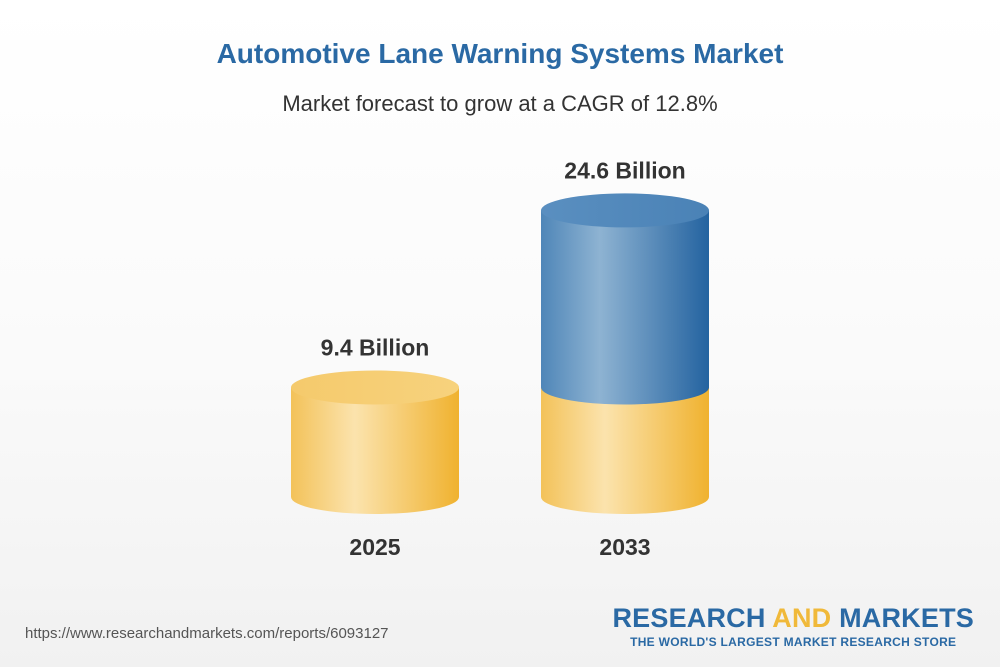 Image resolution: width=1000 pixels, height=667 pixels. I want to click on bar-2033-top, so click(625, 210).